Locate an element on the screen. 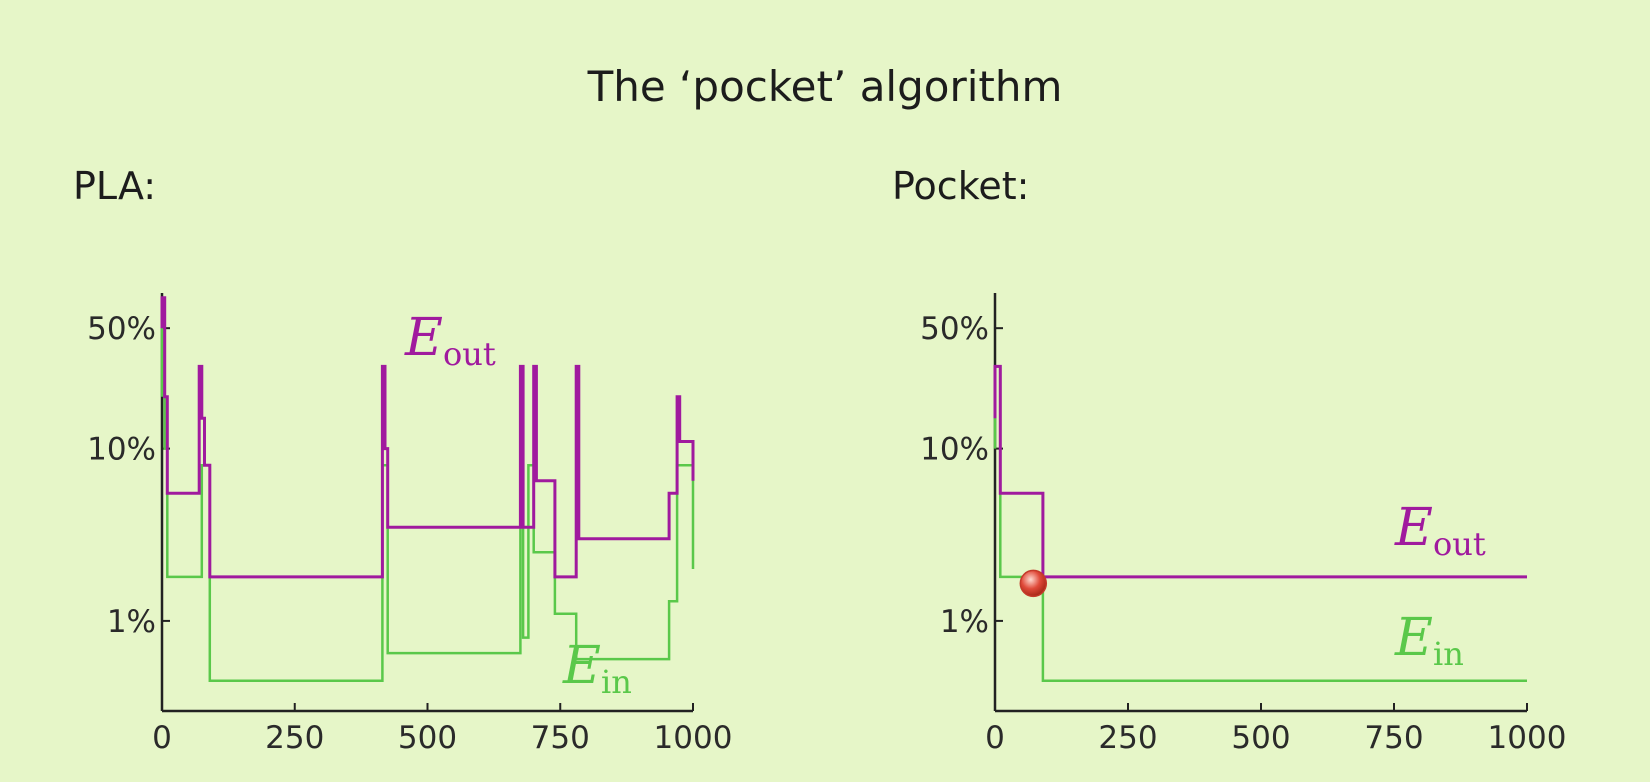 This screenshot has width=1650, height=782. pocket-series-e-in is located at coordinates (1260, 523).